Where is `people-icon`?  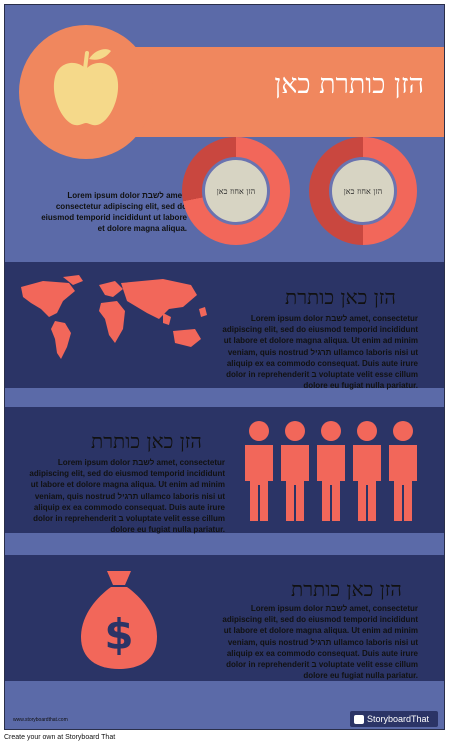 people-icon is located at coordinates (331, 471).